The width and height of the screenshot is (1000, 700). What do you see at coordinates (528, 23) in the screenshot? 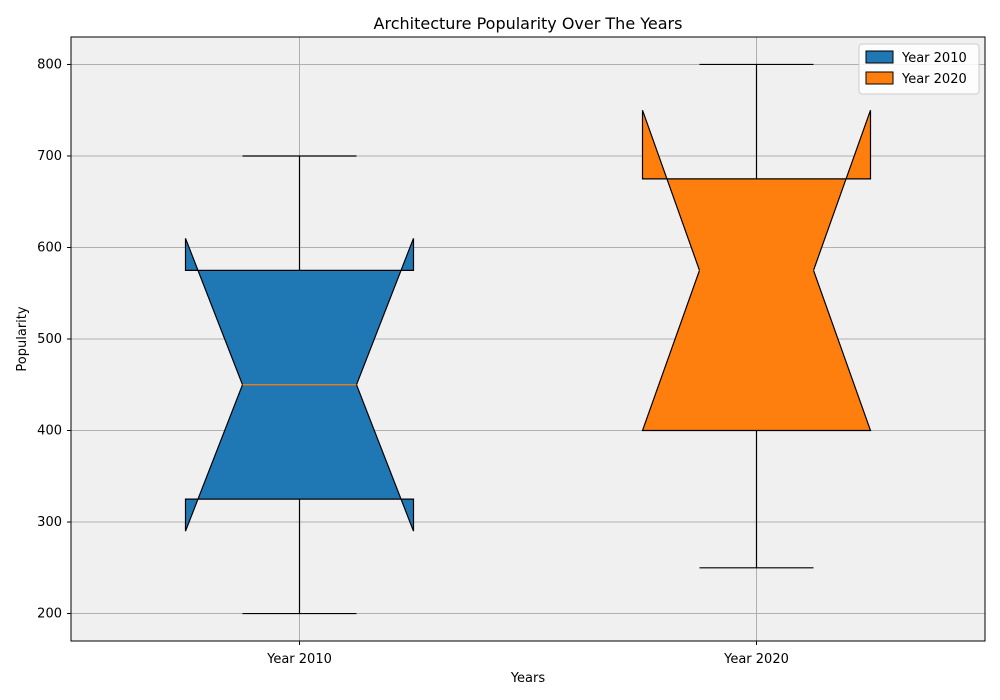
I see `chart-title: Architecture Popularity Over The Years` at bounding box center [528, 23].